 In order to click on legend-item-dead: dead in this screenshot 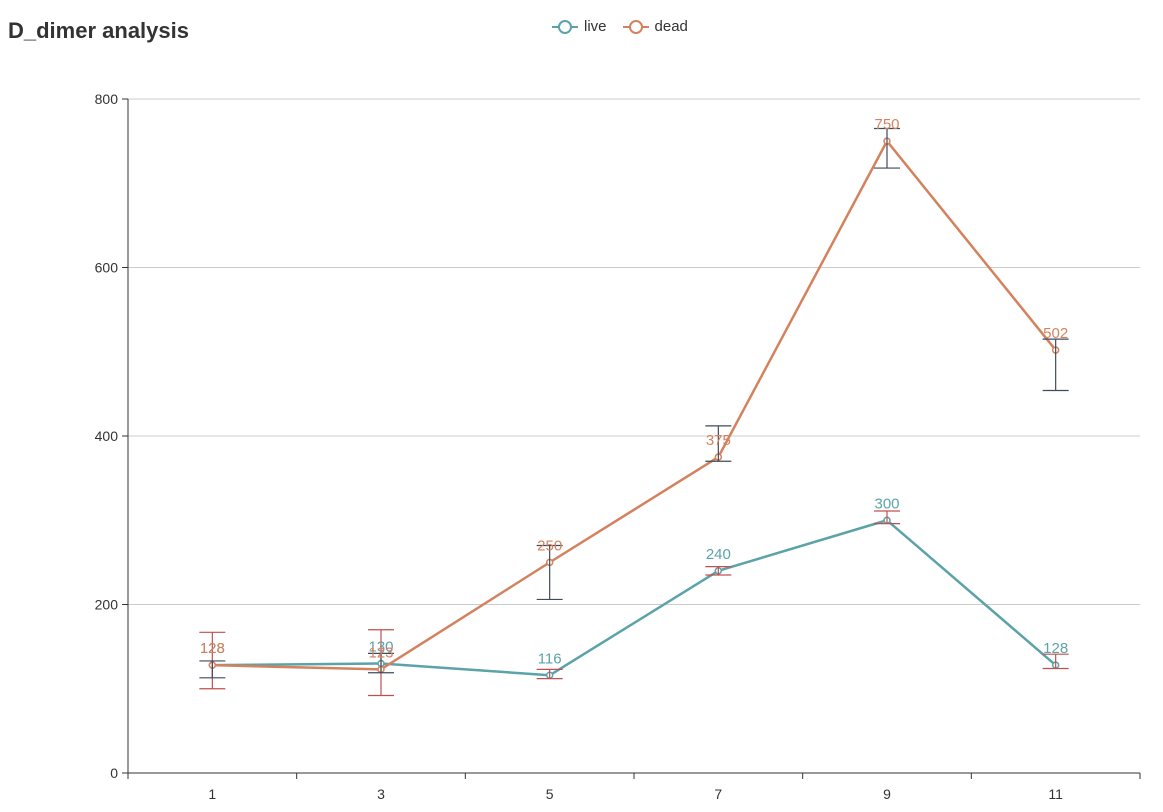, I will do `click(655, 26)`.